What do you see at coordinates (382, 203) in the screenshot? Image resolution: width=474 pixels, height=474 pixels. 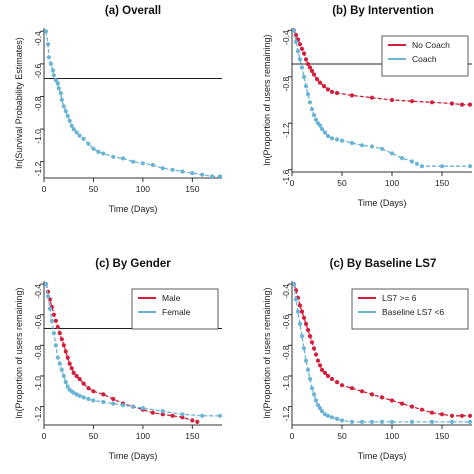 I see `x-axis-label: Time (Days)` at bounding box center [382, 203].